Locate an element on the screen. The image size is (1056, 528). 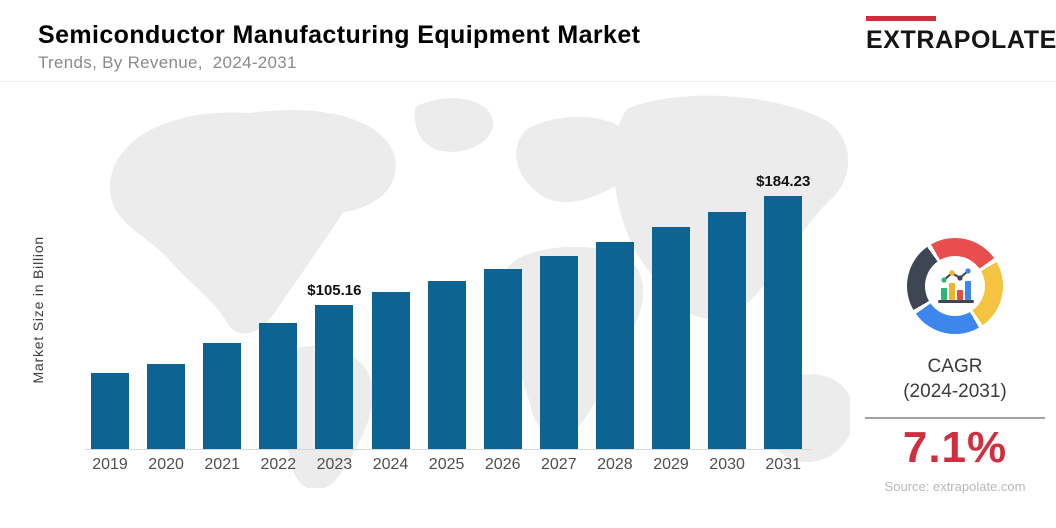
source-credit: Source: extrapolate.com is located at coordinates (955, 486).